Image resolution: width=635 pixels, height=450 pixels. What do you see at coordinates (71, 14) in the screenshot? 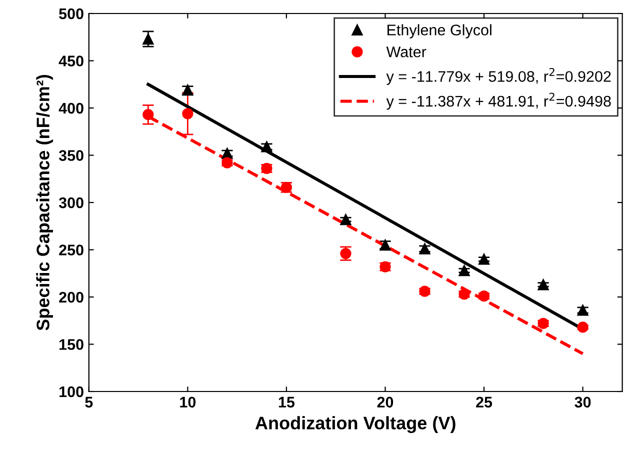
I see `y-tick-label: 500` at bounding box center [71, 14].